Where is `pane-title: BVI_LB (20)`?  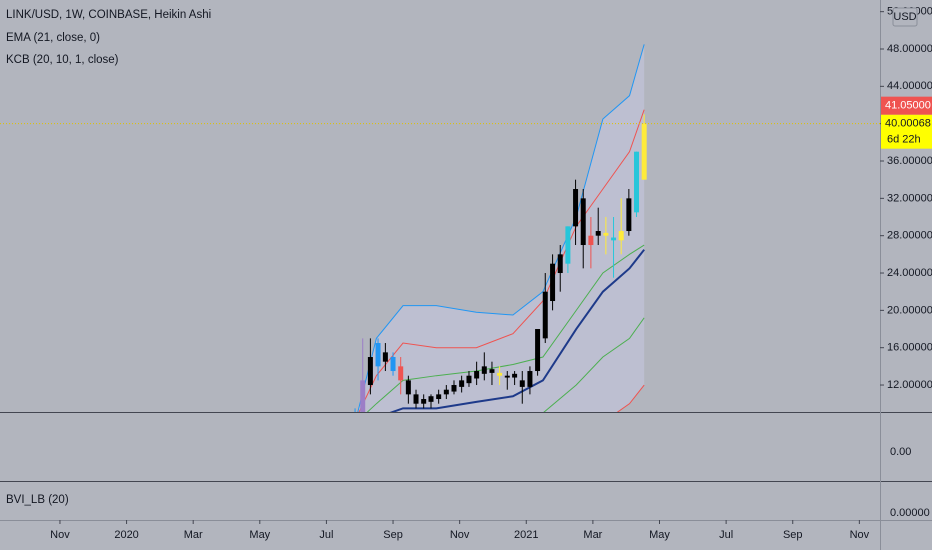 pane-title: BVI_LB (20) is located at coordinates (37, 500).